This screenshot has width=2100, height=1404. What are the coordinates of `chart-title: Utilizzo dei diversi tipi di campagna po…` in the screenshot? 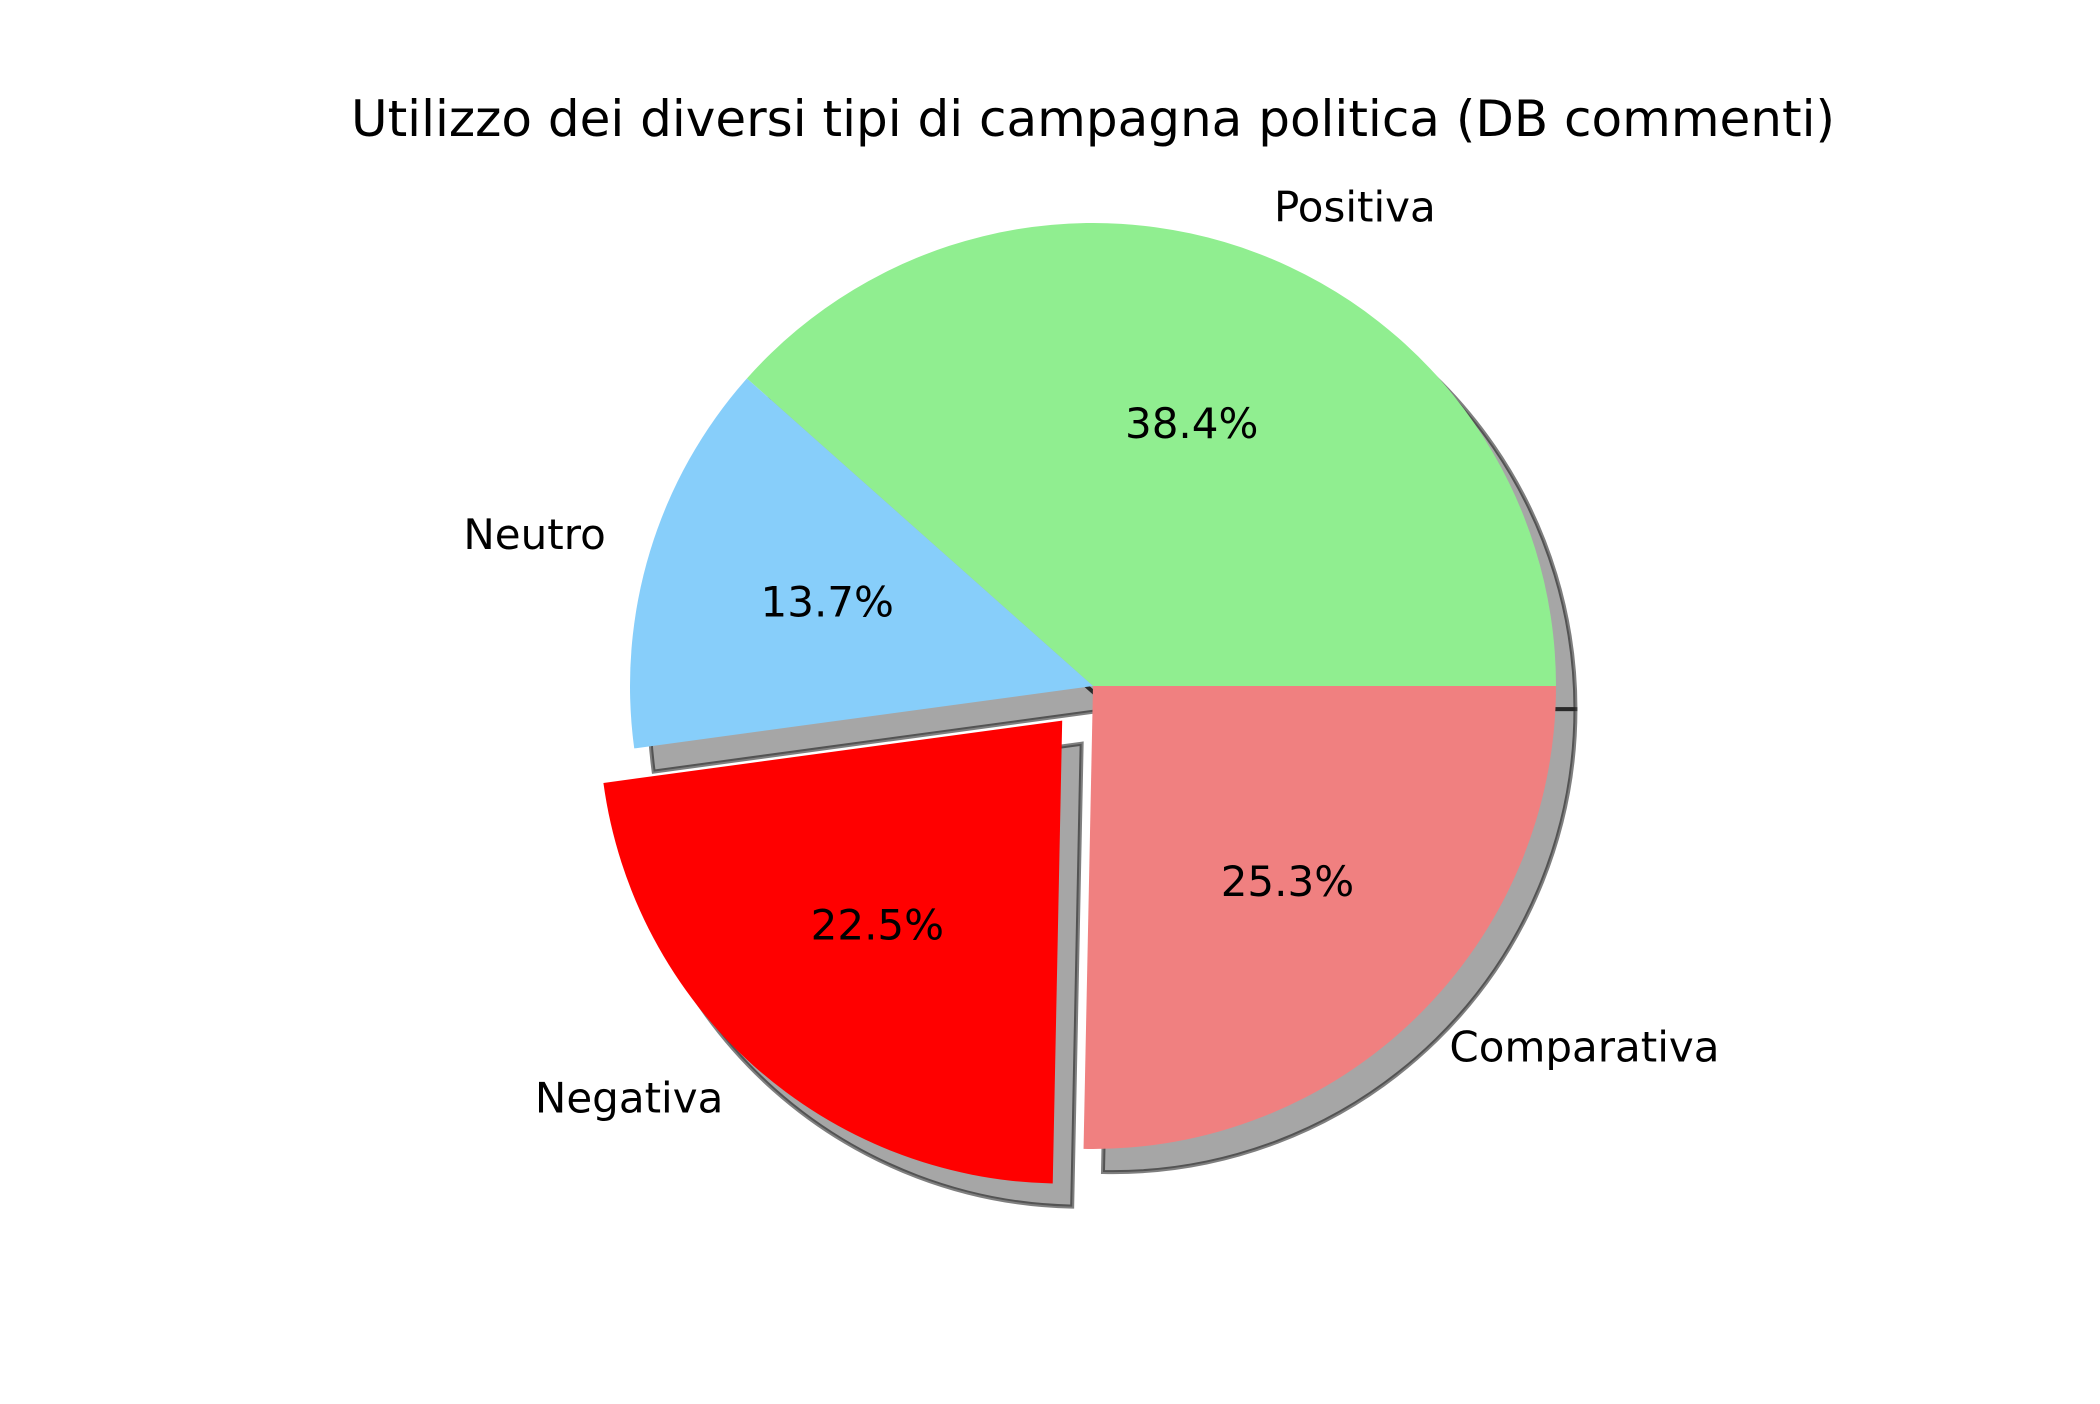 It's located at (1093, 119).